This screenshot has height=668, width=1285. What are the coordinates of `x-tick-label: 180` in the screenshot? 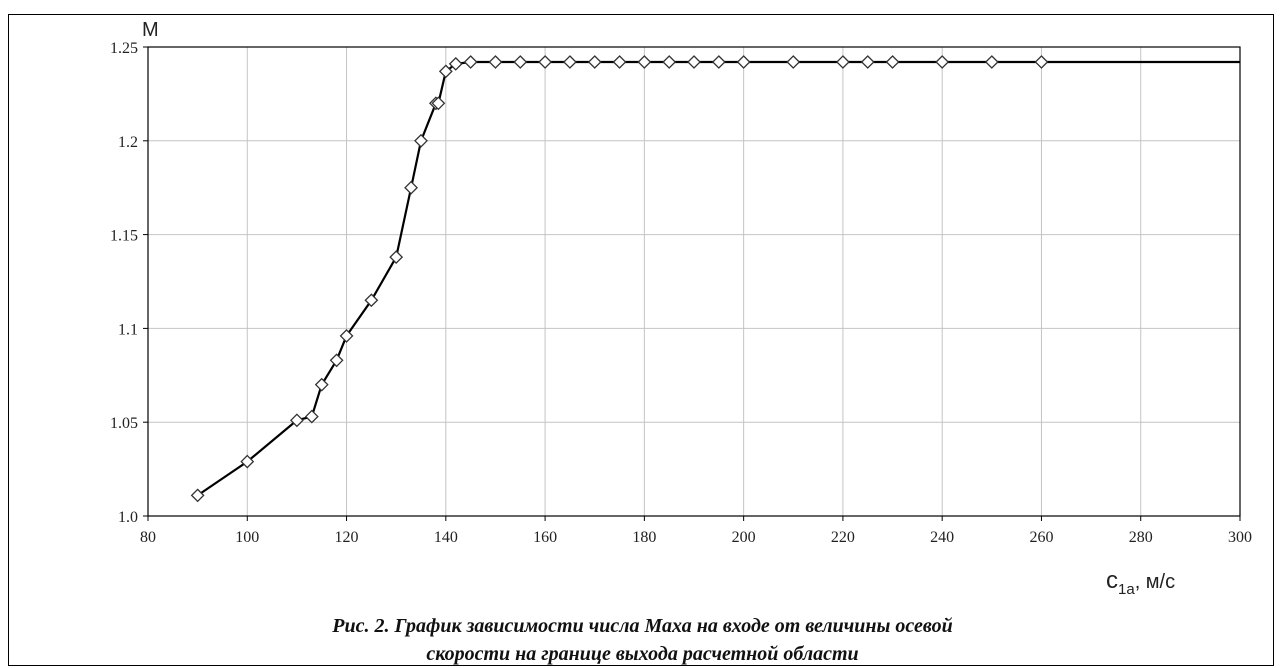 It's located at (644, 537).